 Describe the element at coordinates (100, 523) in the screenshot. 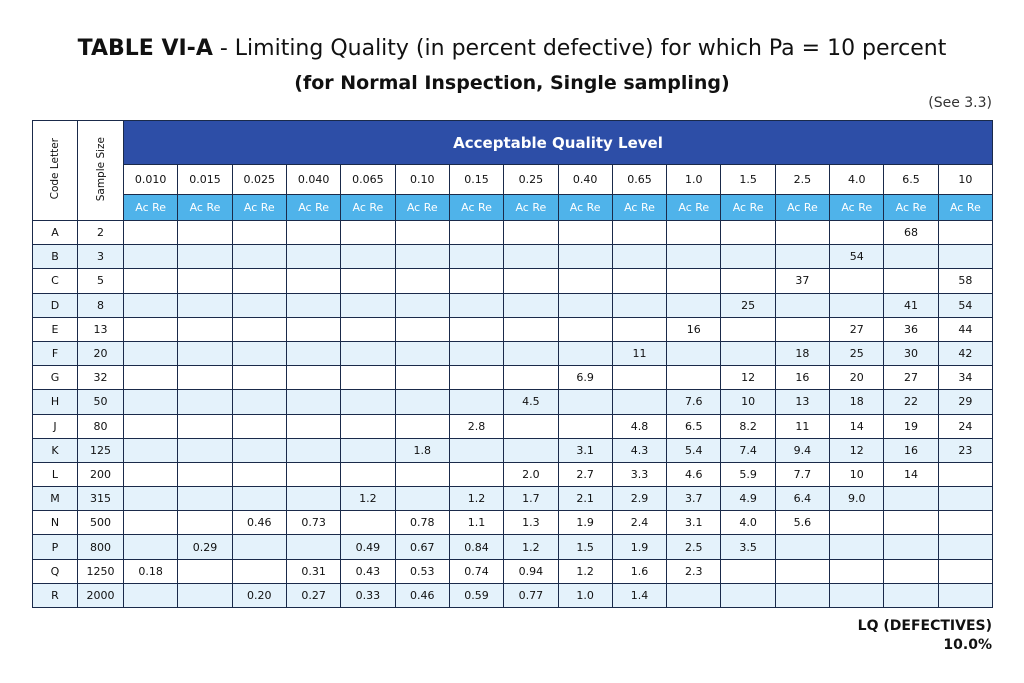

I see `sample-size: 500` at that location.